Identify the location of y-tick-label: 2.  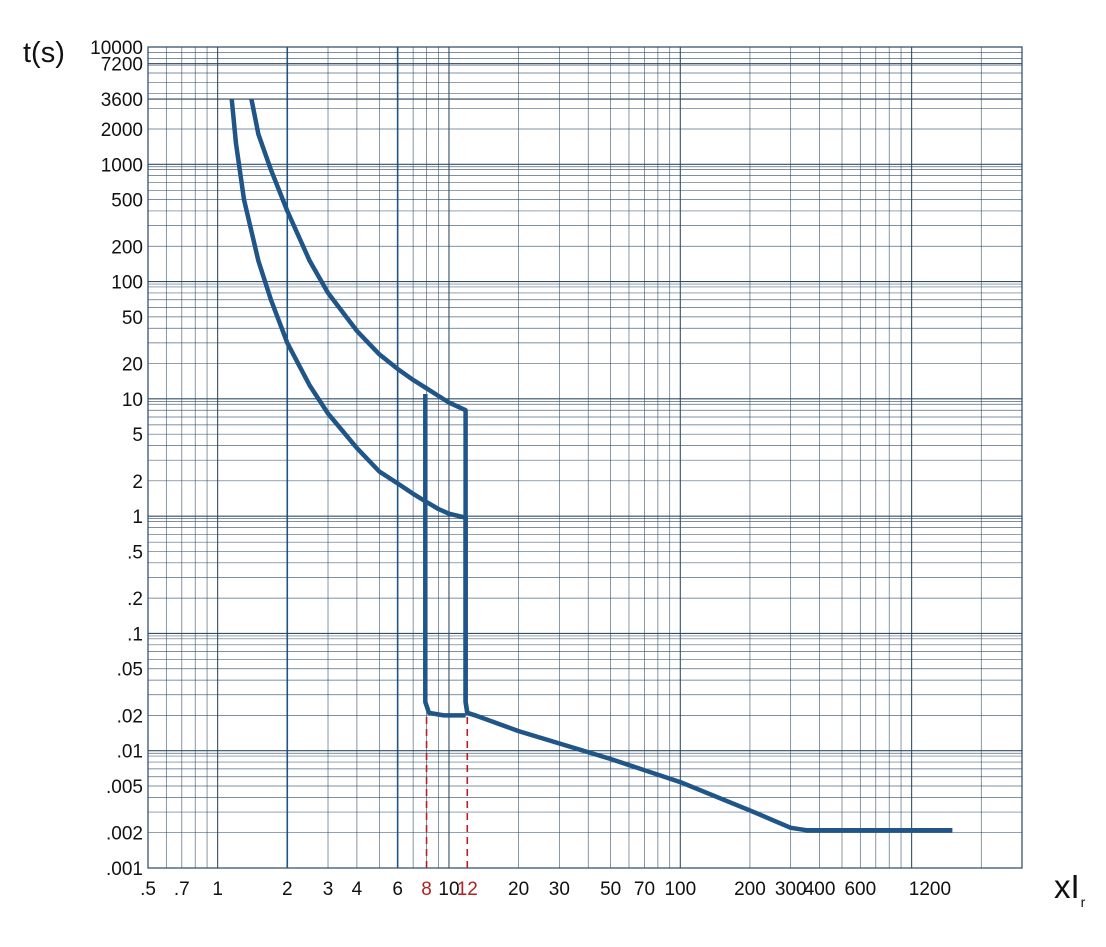
(137, 482).